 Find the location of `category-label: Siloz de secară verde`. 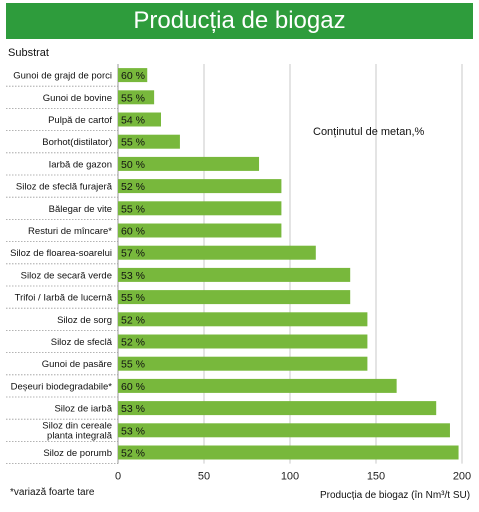

category-label: Siloz de secară verde is located at coordinates (66, 275).